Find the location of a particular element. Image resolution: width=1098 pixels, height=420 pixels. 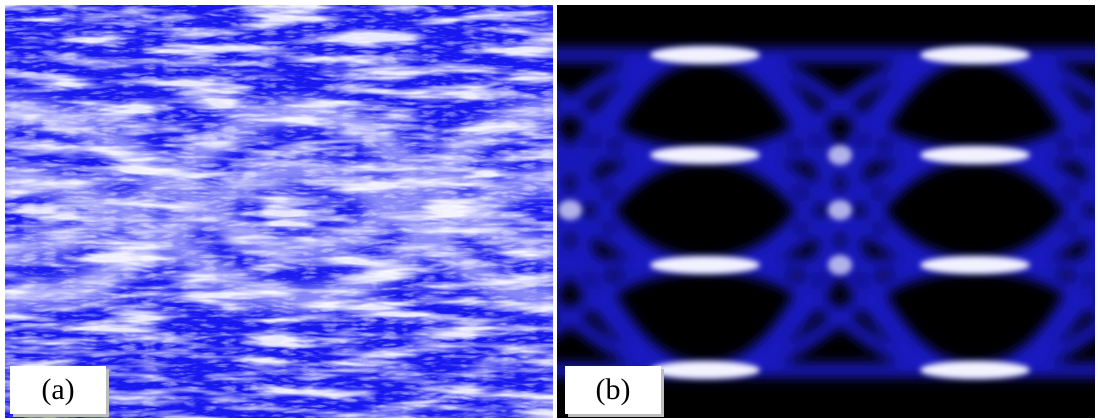

panel-label: (a) is located at coordinates (58, 390).